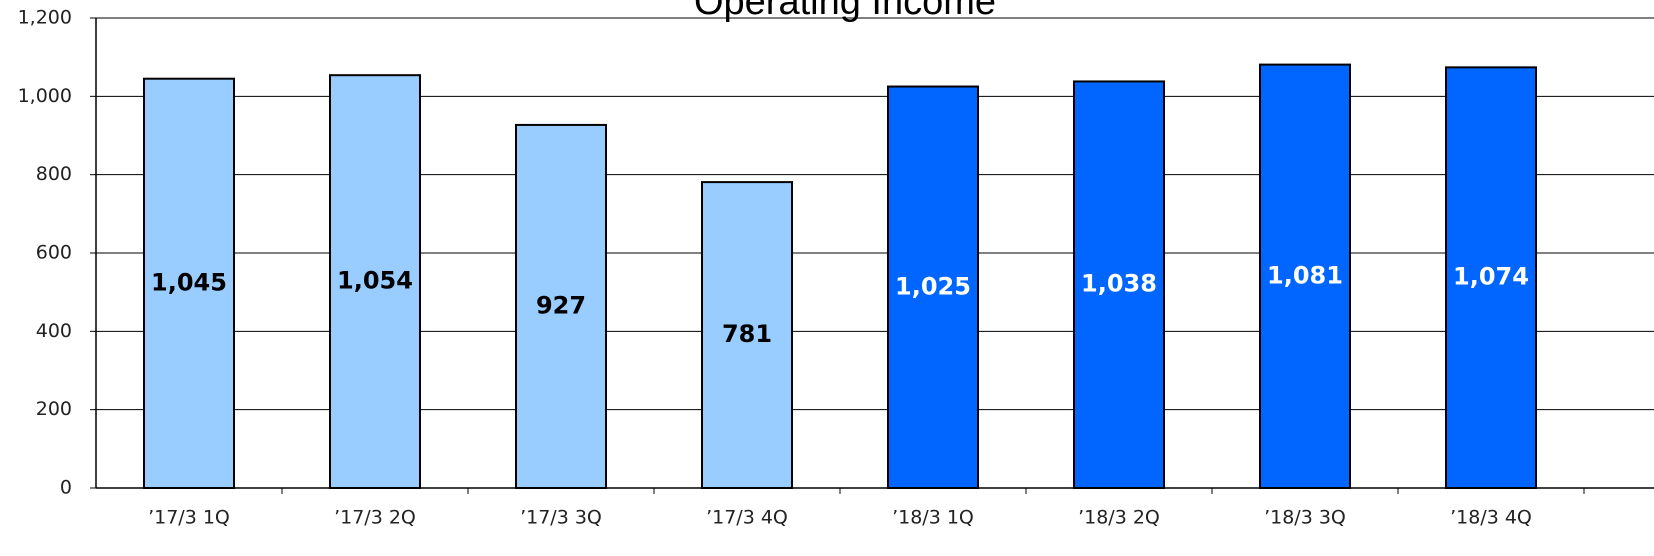  What do you see at coordinates (845, 11) in the screenshot?
I see `chart-title: Operating Income` at bounding box center [845, 11].